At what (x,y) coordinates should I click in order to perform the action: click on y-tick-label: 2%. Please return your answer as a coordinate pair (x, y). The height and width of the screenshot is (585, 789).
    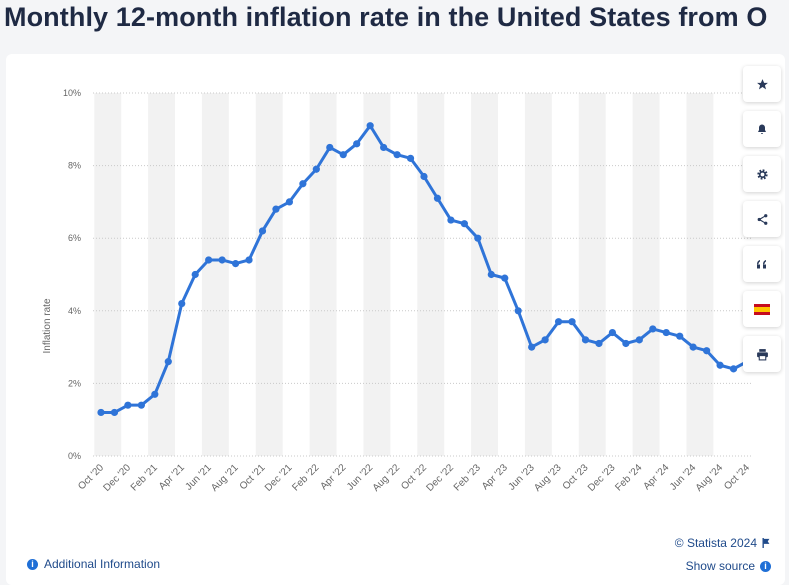
    Looking at the image, I should click on (74, 383).